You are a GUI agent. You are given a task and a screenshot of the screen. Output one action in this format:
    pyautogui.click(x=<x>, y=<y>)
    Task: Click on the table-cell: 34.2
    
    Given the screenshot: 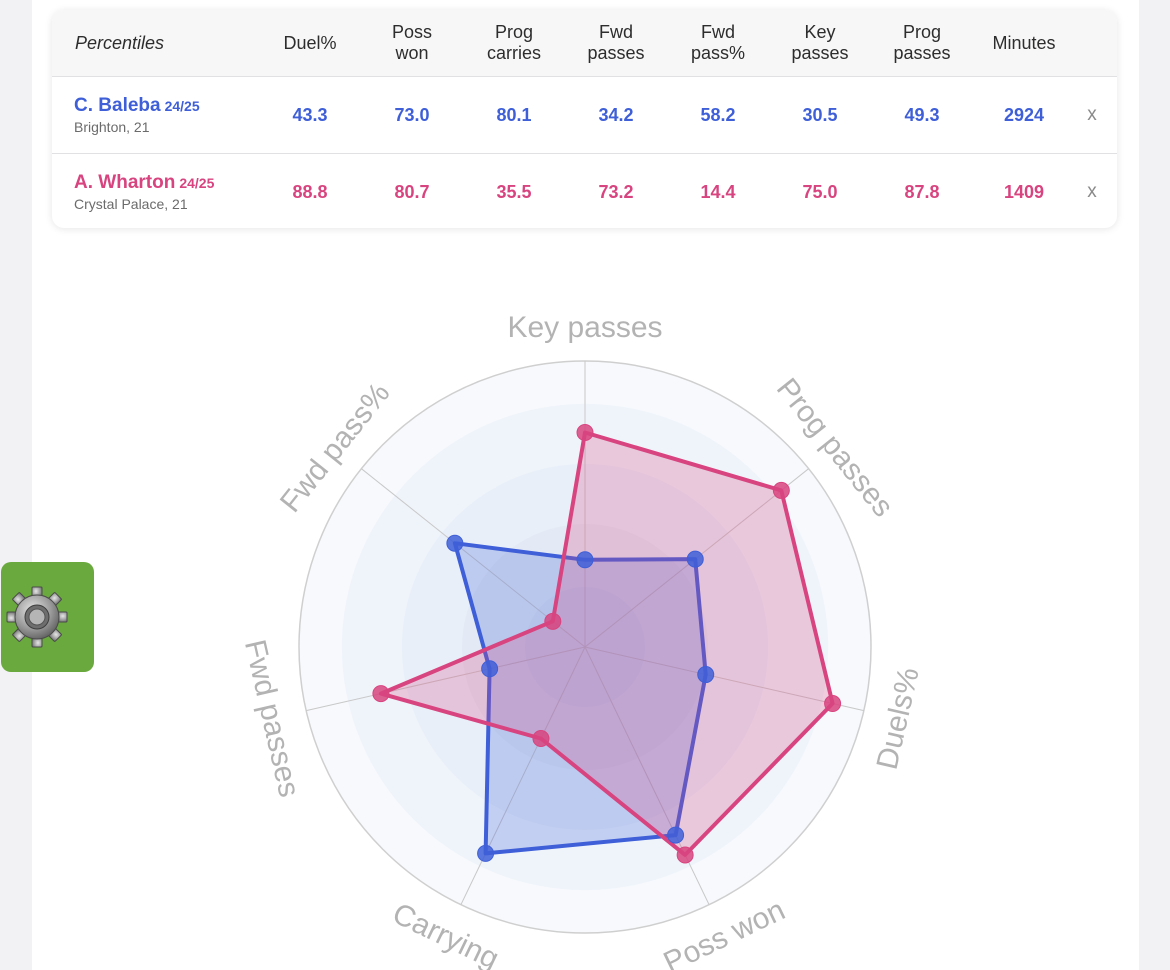 What is the action you would take?
    pyautogui.click(x=616, y=114)
    